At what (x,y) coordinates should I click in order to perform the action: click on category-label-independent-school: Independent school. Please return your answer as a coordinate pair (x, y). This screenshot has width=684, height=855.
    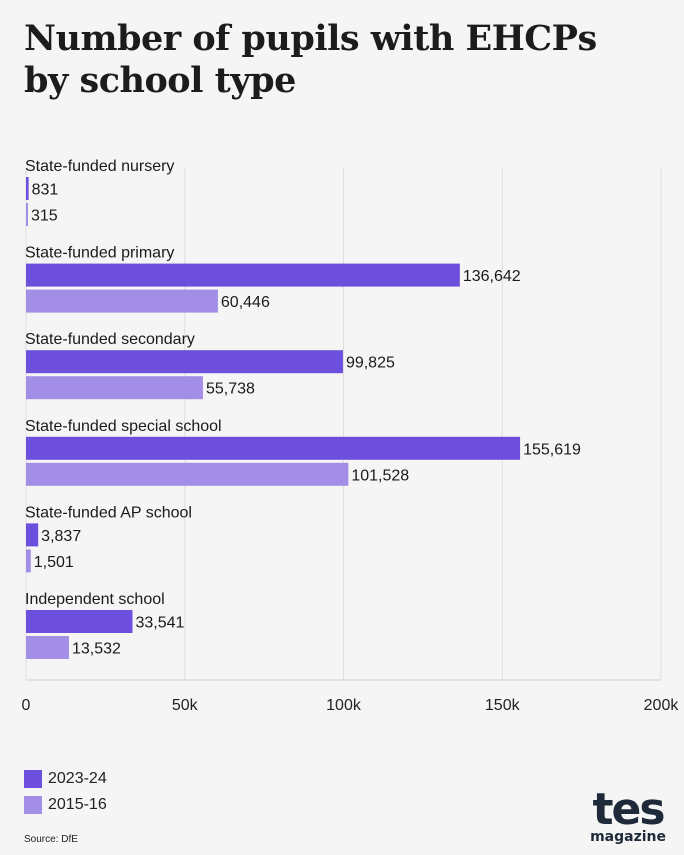
    Looking at the image, I should click on (95, 599).